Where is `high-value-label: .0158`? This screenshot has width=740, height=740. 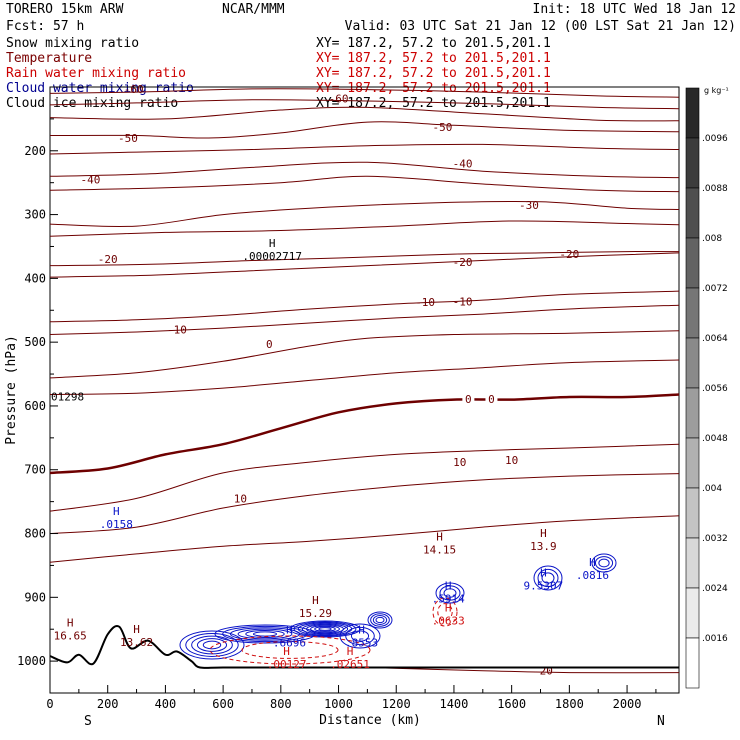
high-value-label: .0158 is located at coordinates (116, 524).